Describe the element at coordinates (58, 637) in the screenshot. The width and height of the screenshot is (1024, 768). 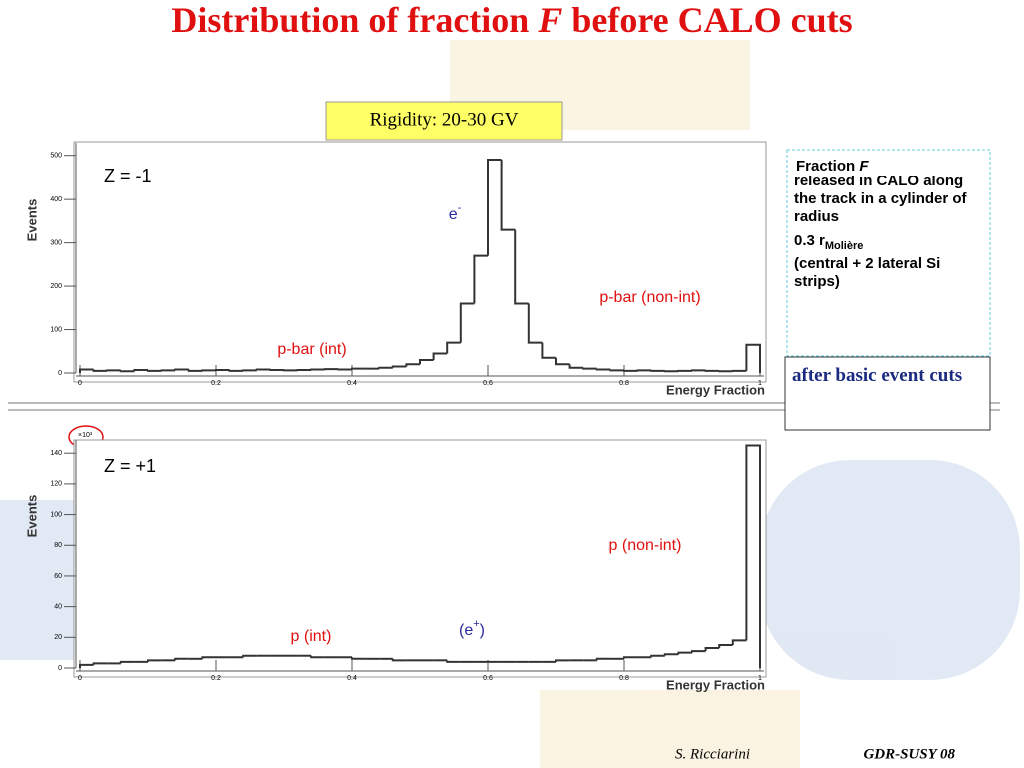
I see `y-tick-label: 20` at that location.